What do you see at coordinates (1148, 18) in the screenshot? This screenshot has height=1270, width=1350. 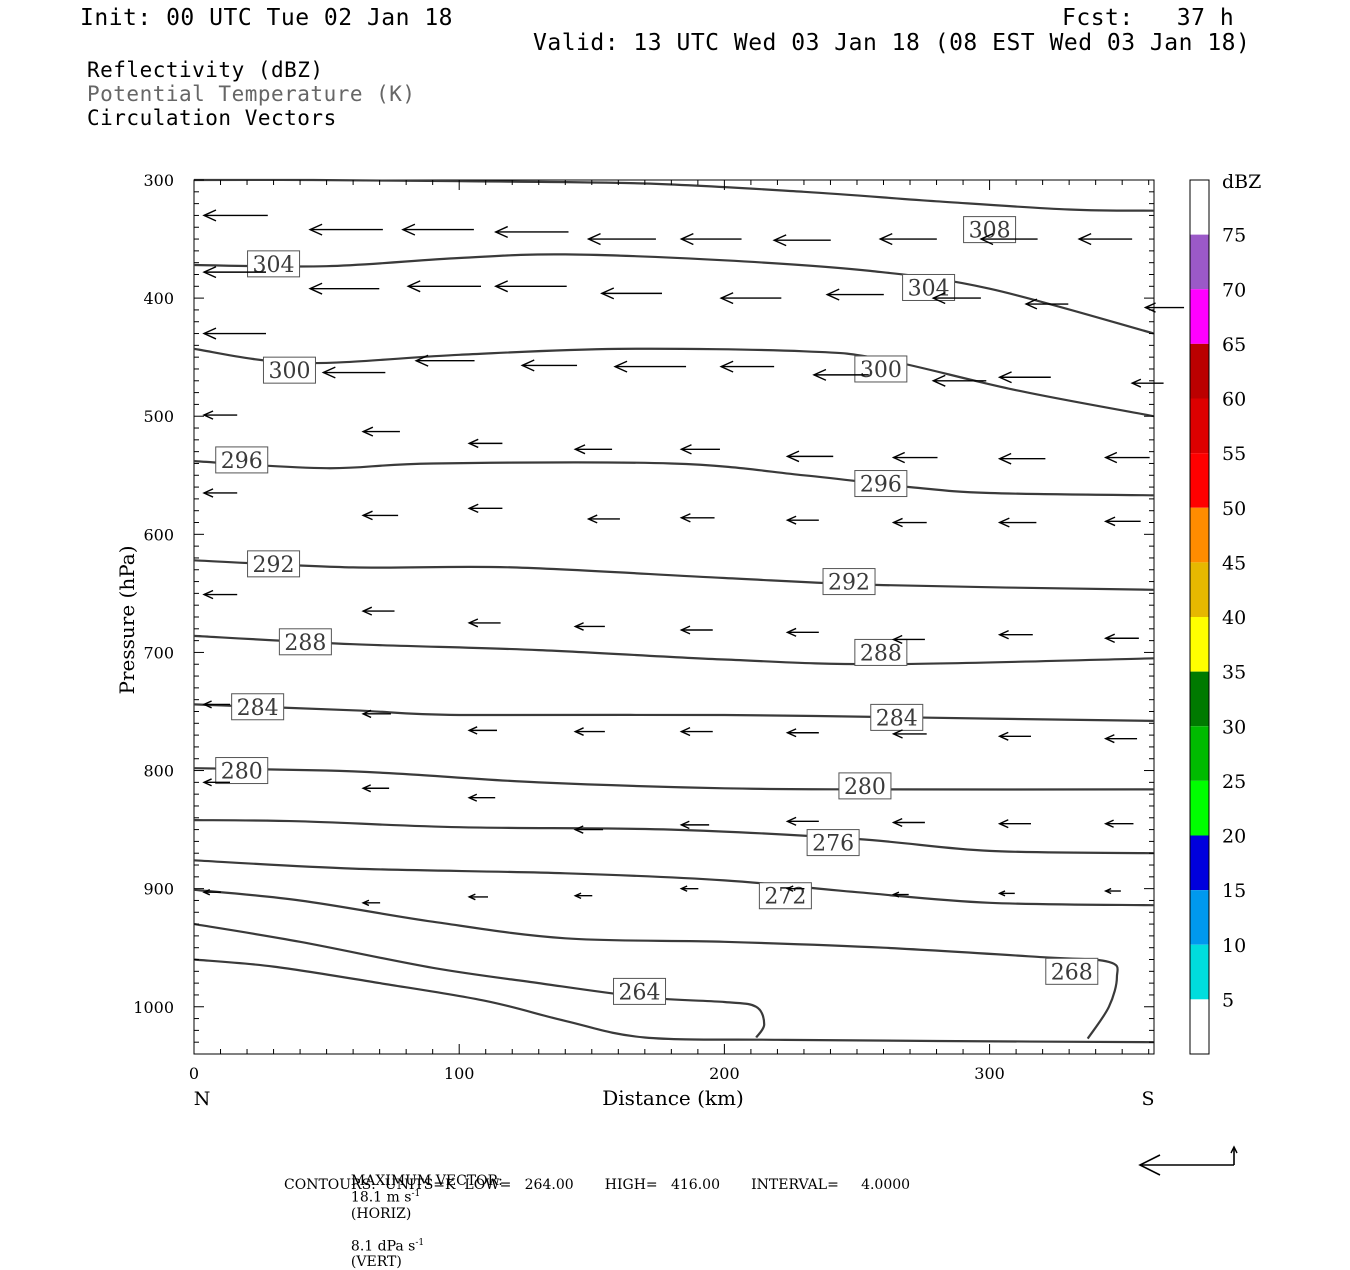 I see `forecast-hour: Fcst: 37 h` at bounding box center [1148, 18].